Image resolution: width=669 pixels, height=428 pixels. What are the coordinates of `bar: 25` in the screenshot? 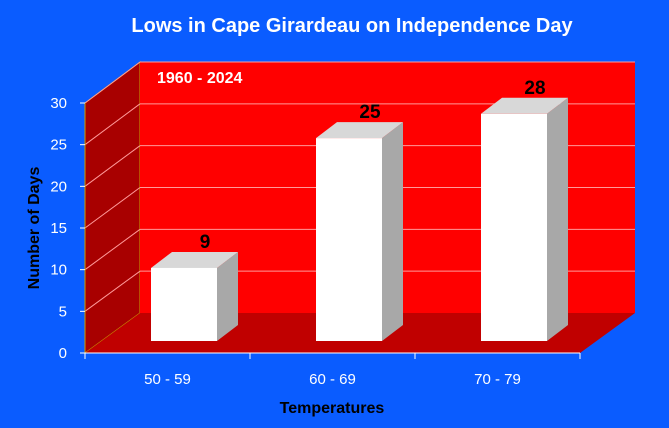 It's located at (359, 221).